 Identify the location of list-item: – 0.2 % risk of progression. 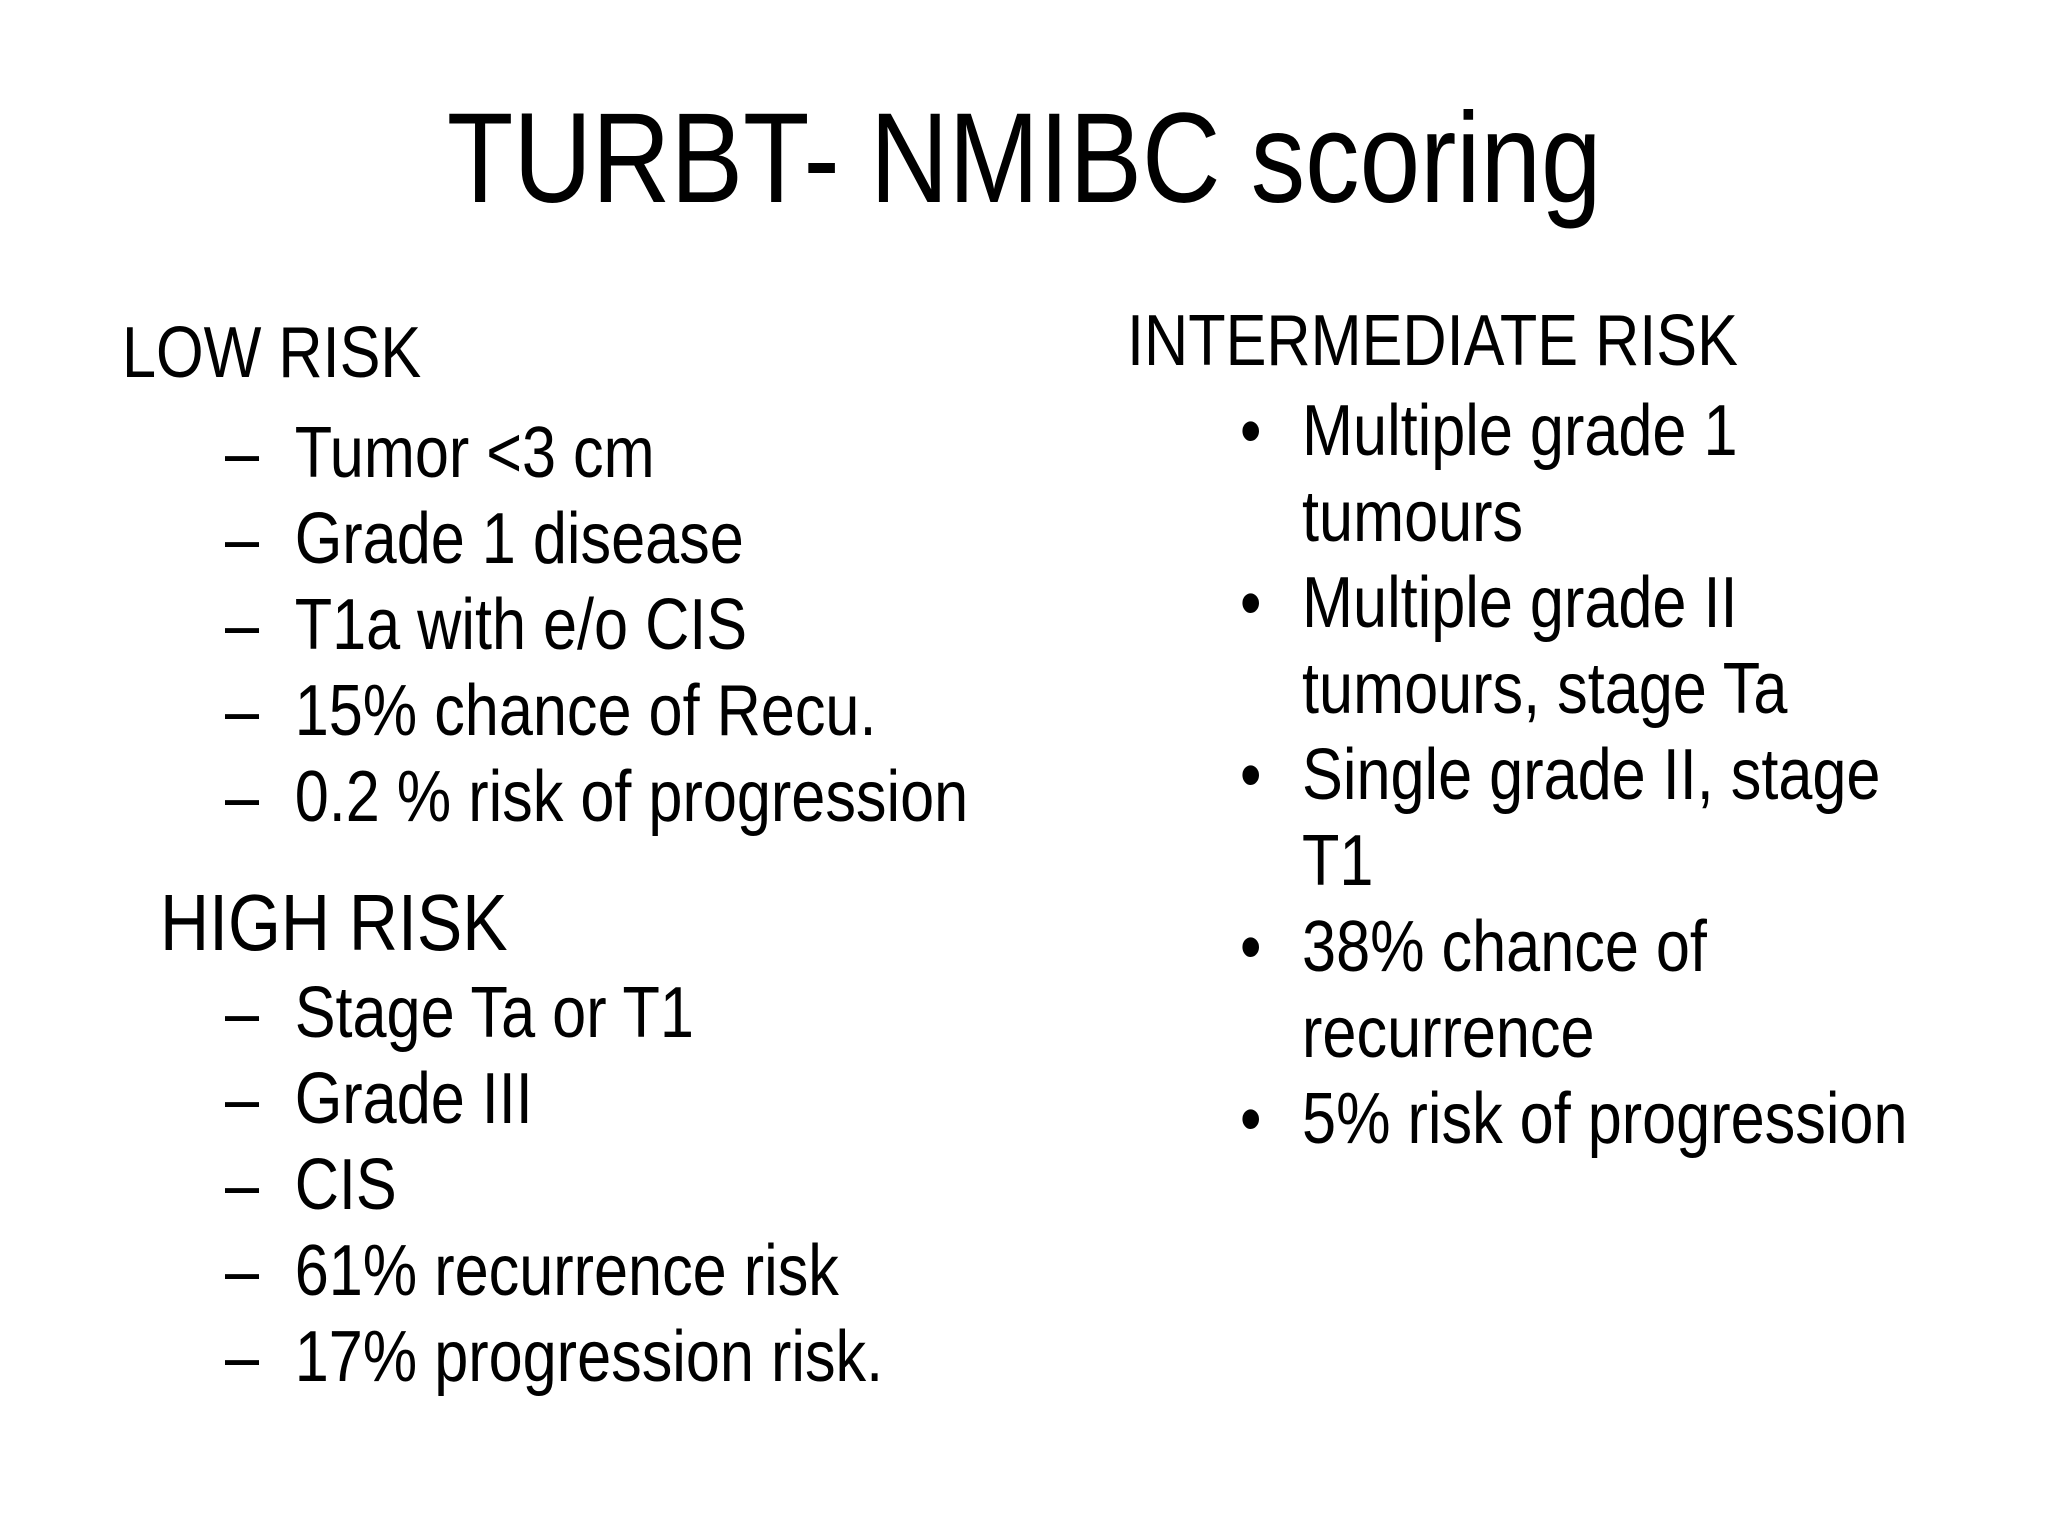
(596, 797).